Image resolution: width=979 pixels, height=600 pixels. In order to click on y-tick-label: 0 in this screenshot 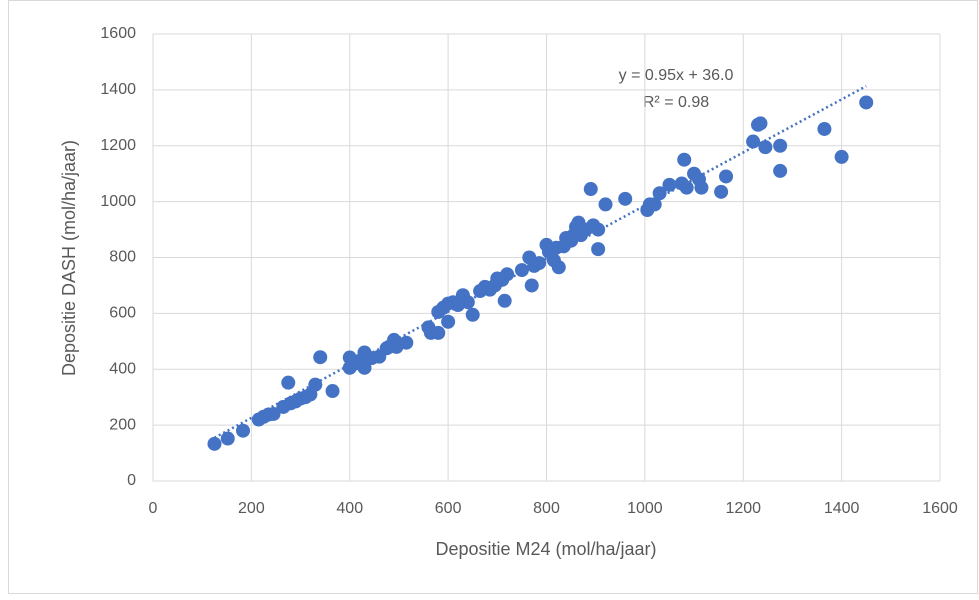, I will do `click(131, 480)`.